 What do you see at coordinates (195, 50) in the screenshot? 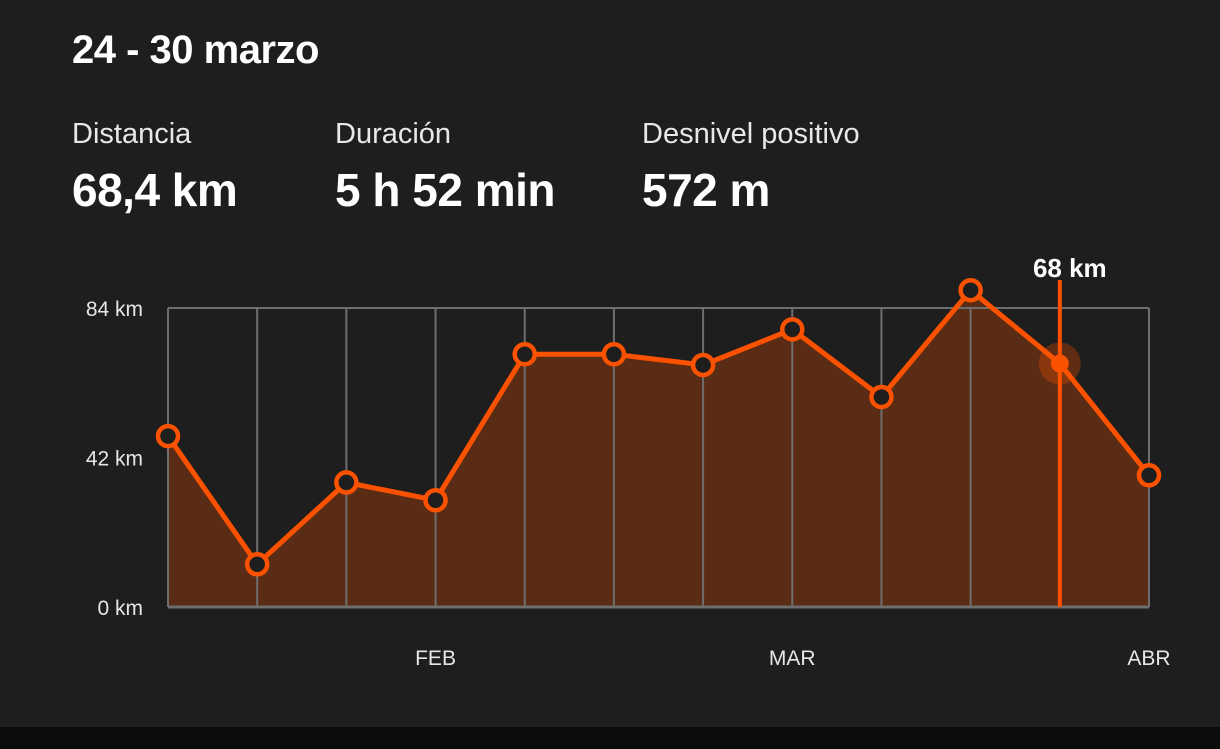
I see `week-title: 24 - 30 marzo` at bounding box center [195, 50].